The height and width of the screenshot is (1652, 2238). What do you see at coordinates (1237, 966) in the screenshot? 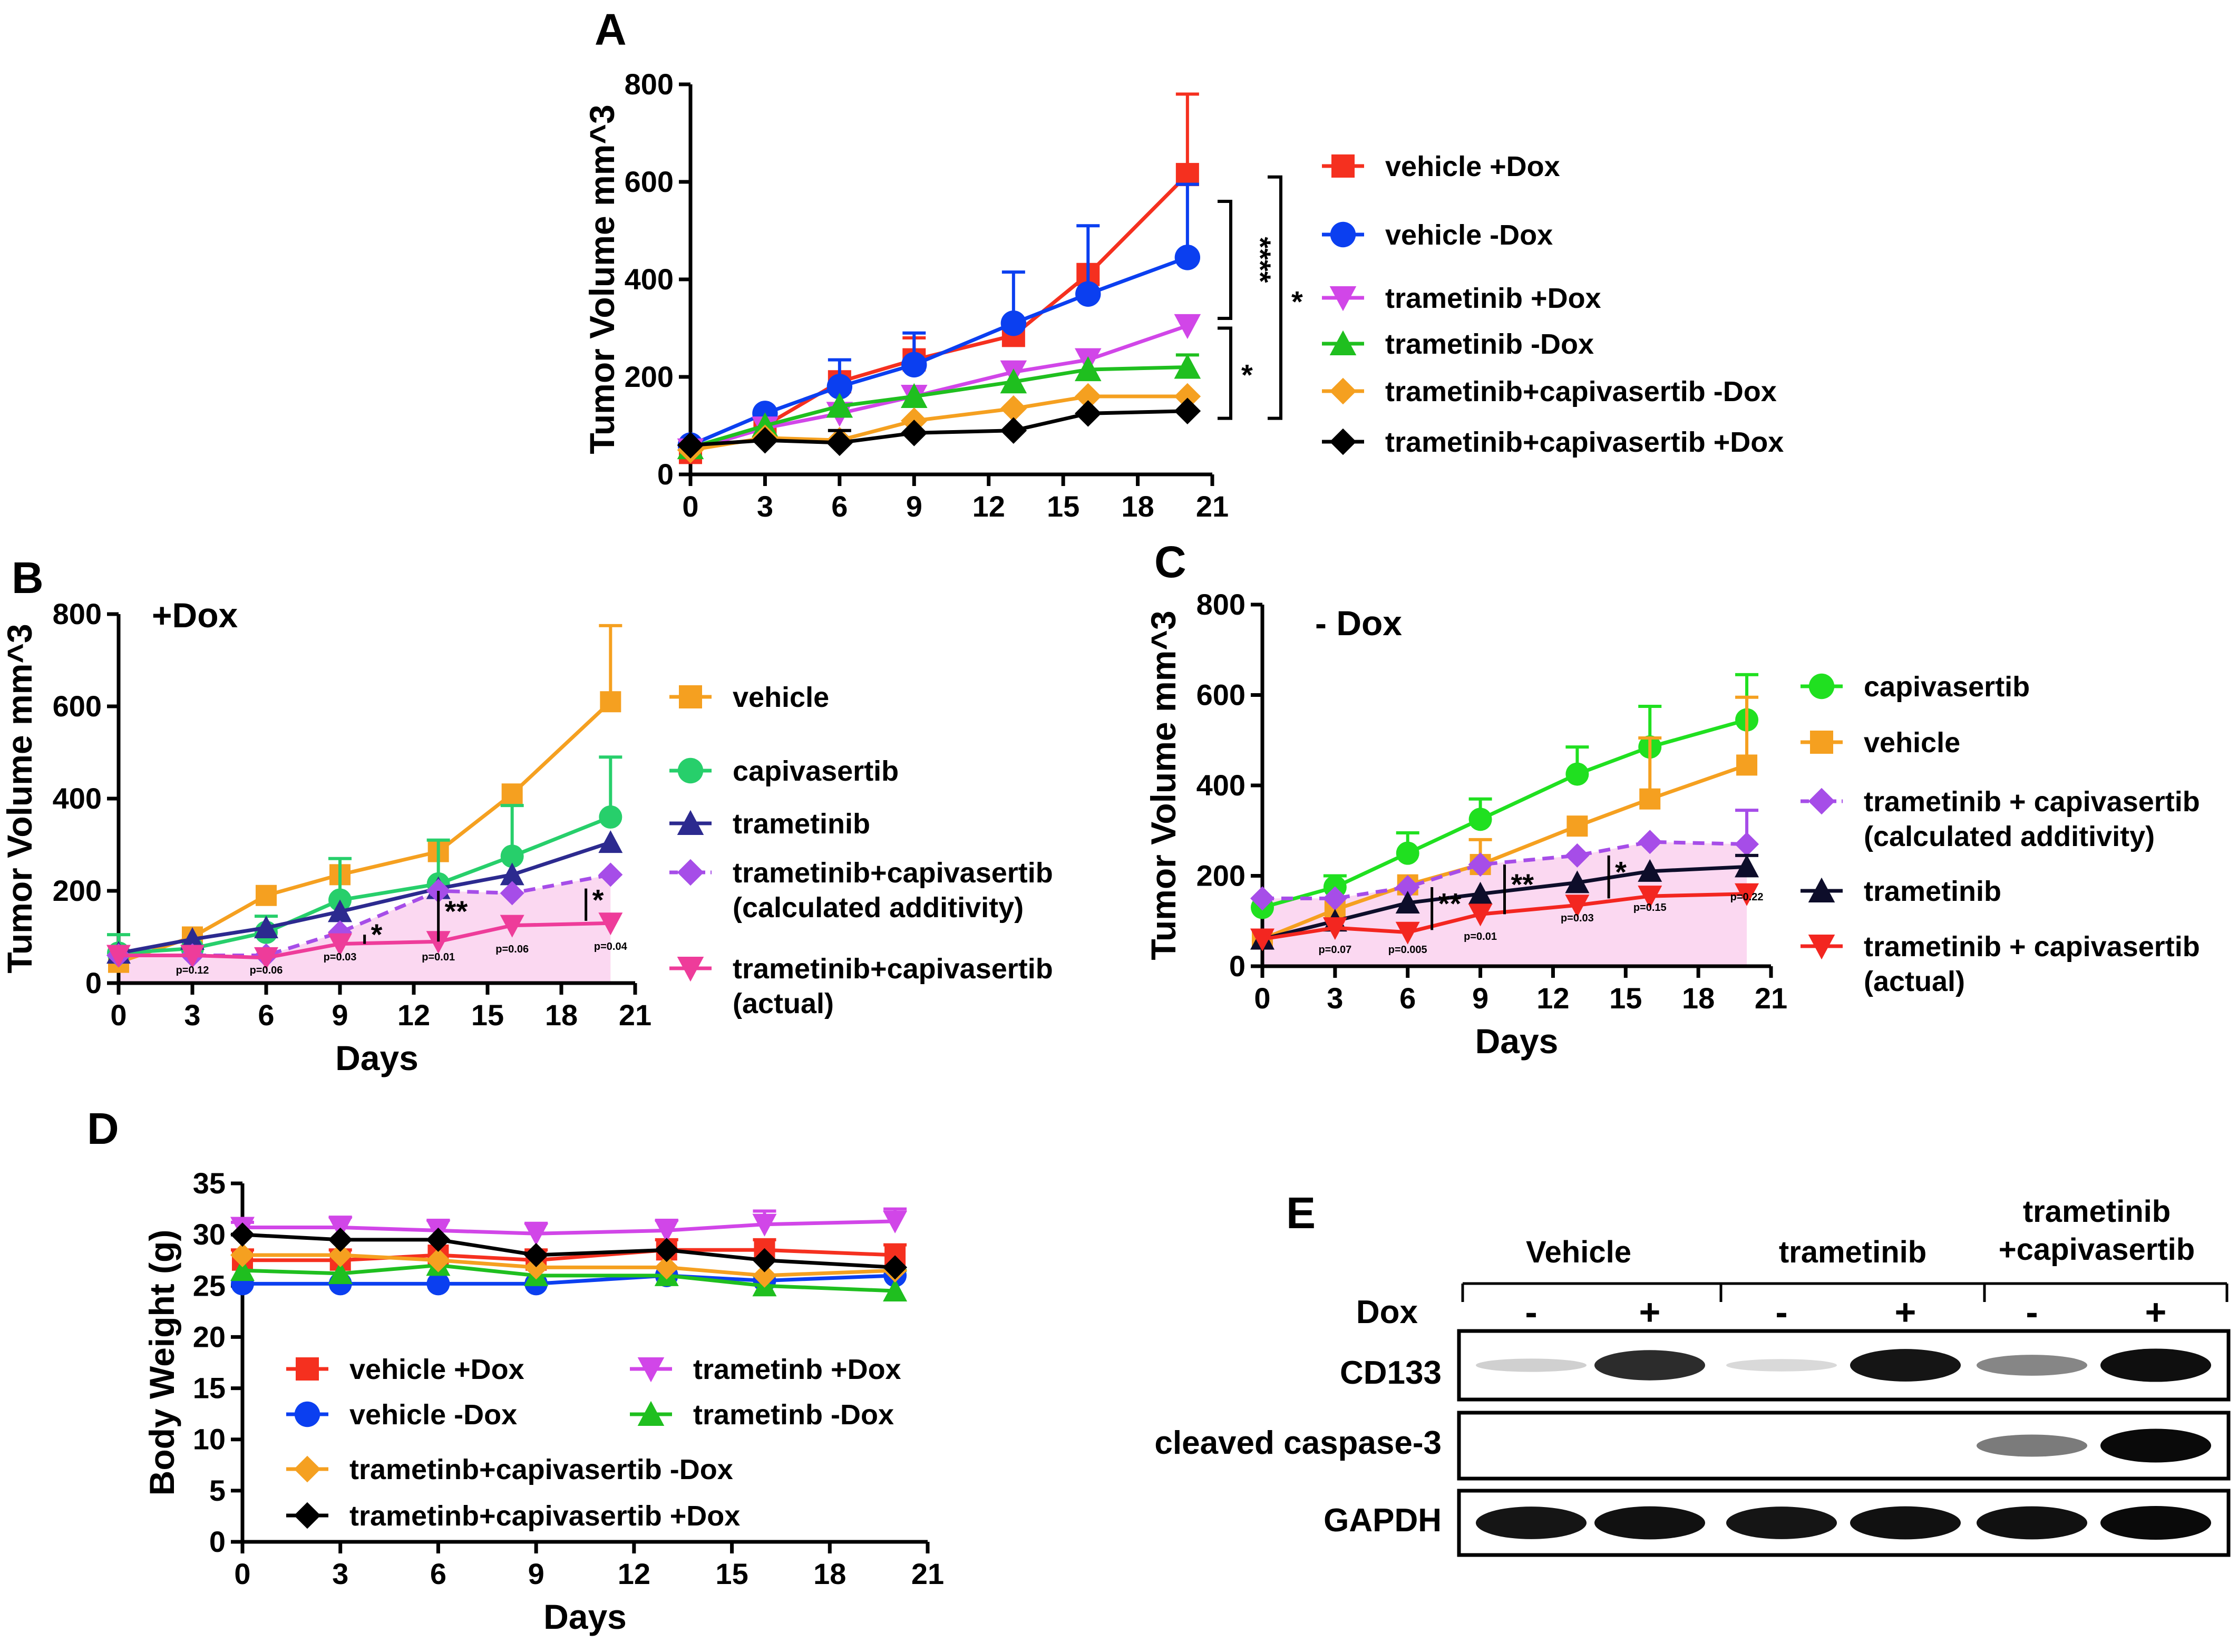
I see `y-tick-label: 0` at bounding box center [1237, 966].